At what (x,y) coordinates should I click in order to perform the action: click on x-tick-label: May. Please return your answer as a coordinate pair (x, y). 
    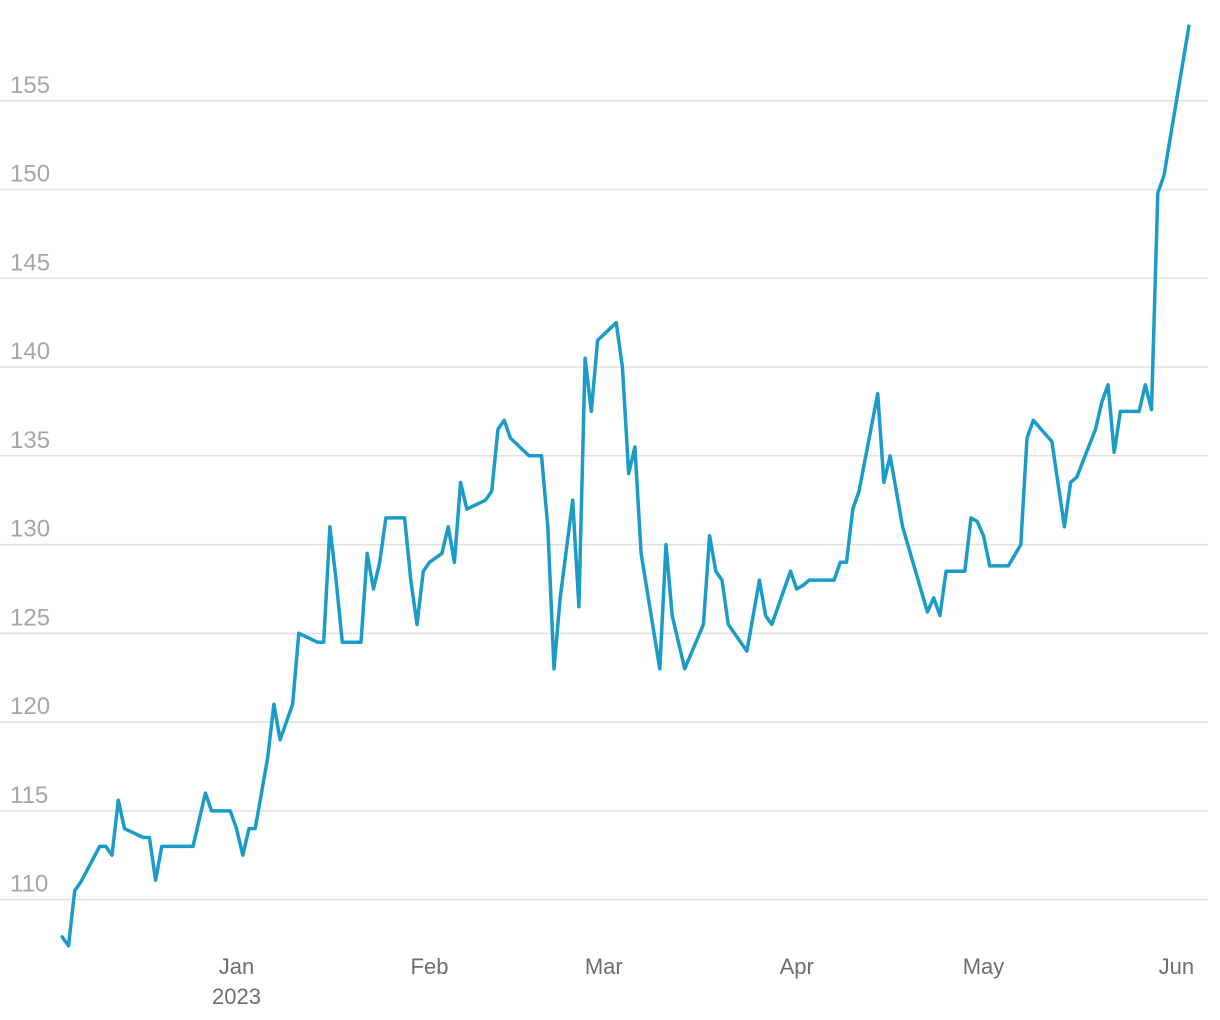
    Looking at the image, I should click on (984, 966).